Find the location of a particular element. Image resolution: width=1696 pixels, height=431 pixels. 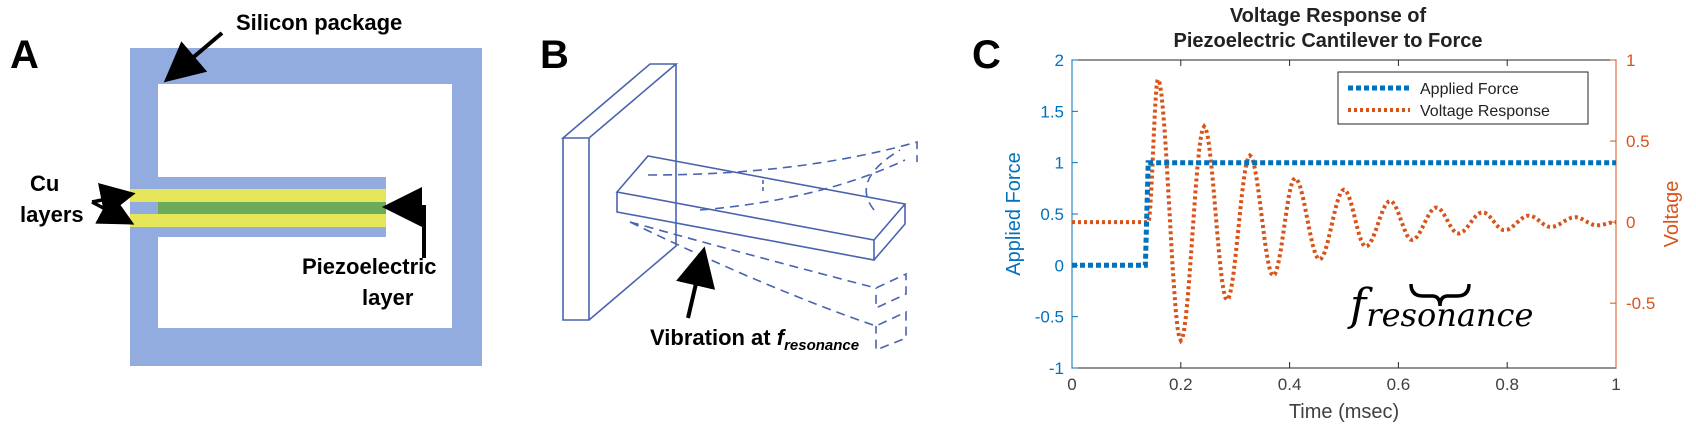

chart-title-line1: Voltage Response of is located at coordinates (1328, 16).